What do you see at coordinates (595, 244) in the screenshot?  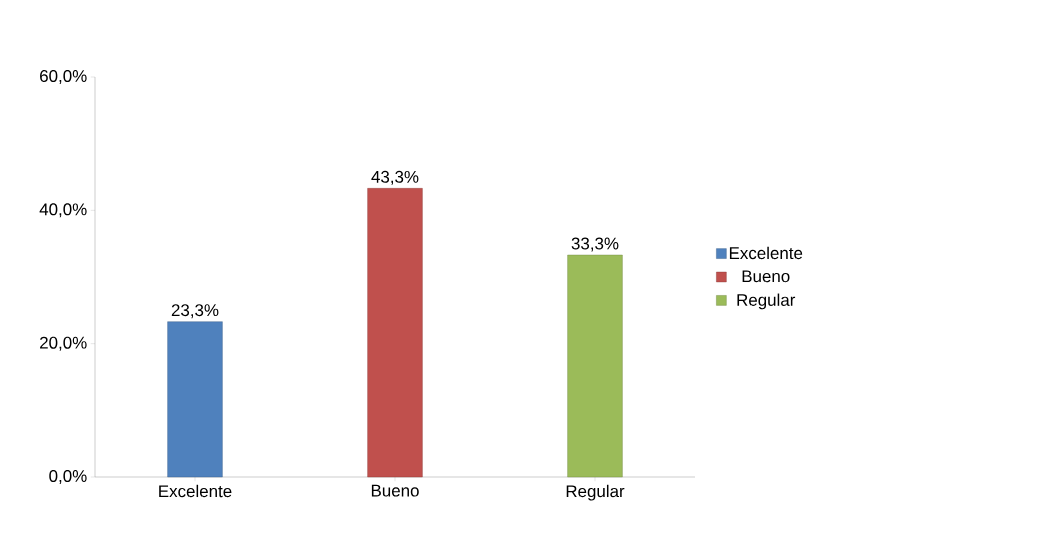 I see `data-label: 33,3%` at bounding box center [595, 244].